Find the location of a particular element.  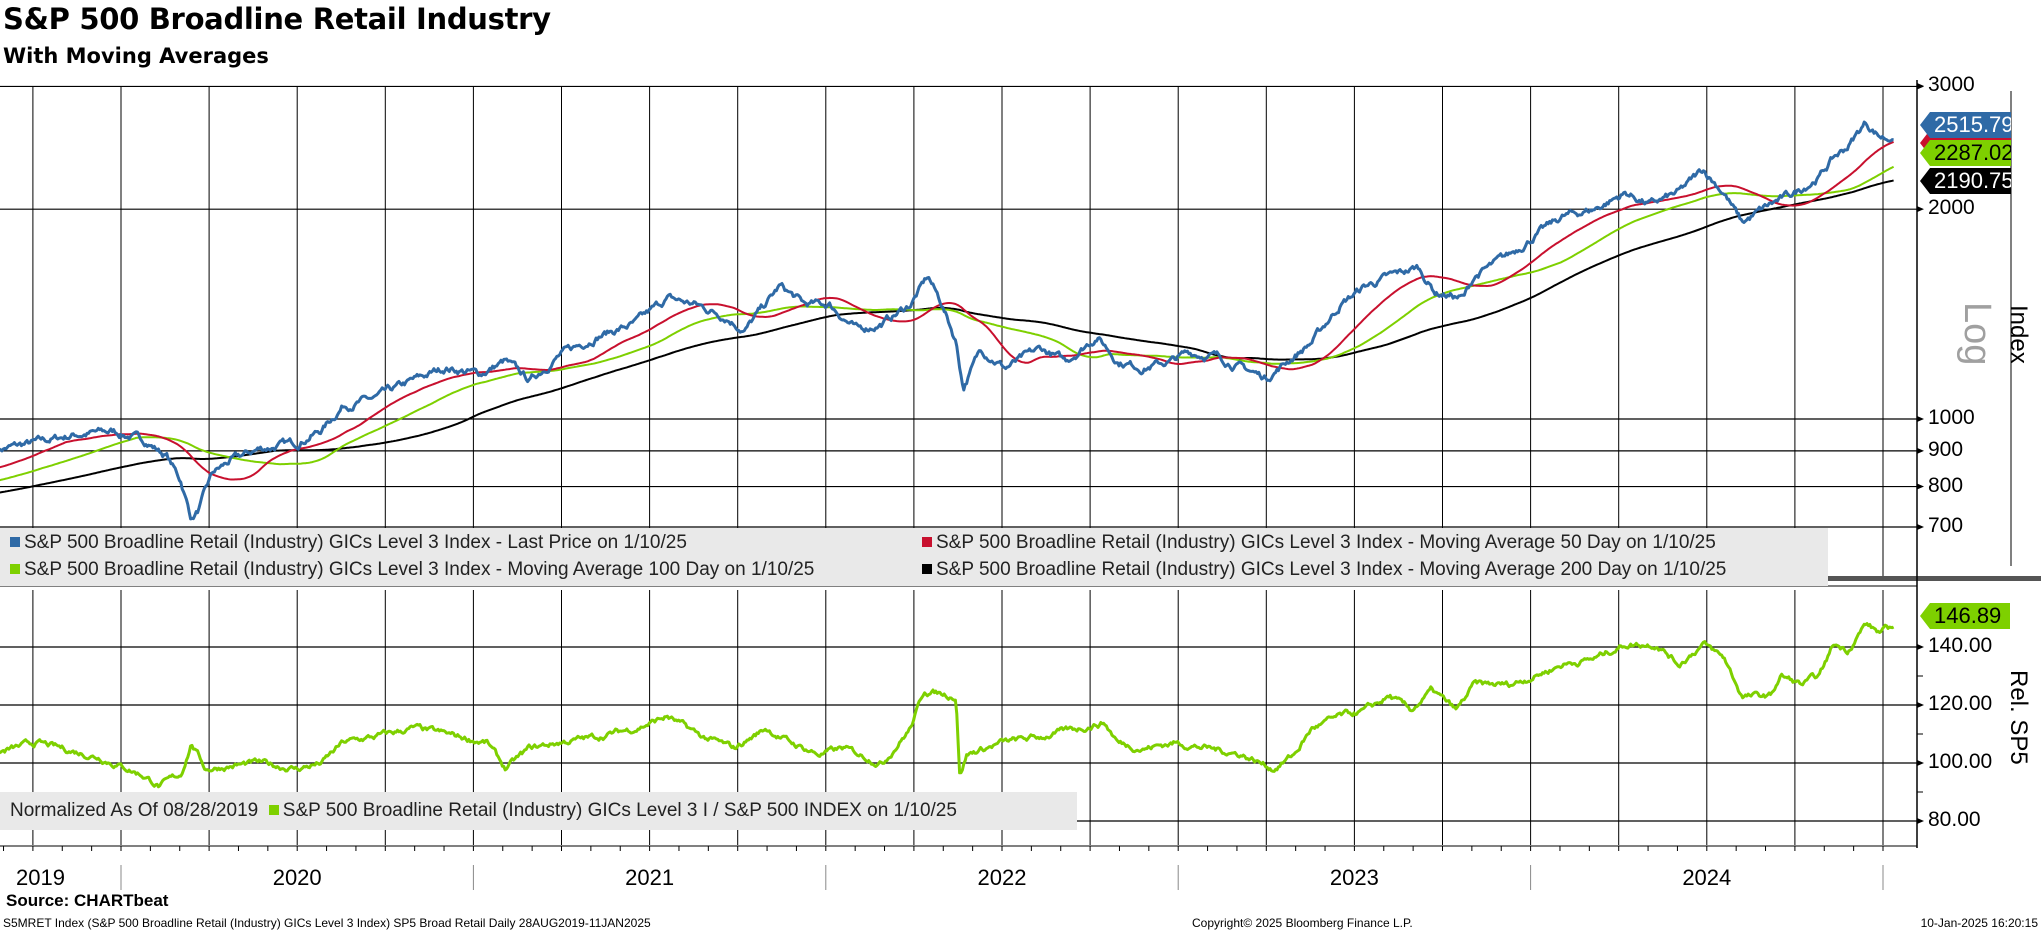

bottom-axis-title: Rel. SP5 is located at coordinates (2018, 717).